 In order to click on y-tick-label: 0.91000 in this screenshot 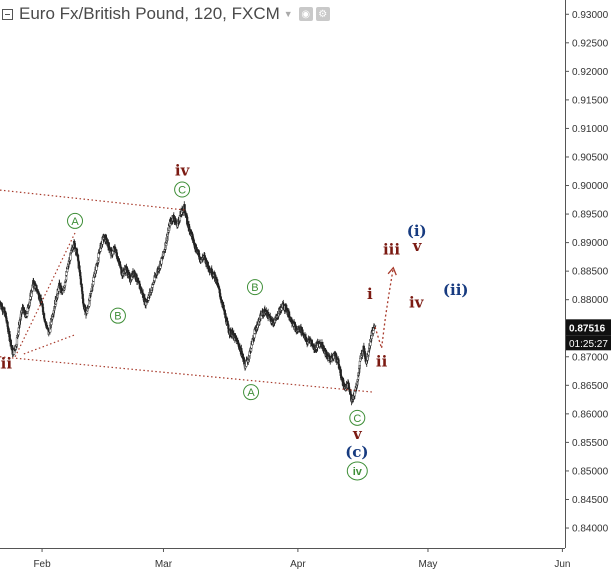, I will do `click(590, 129)`.